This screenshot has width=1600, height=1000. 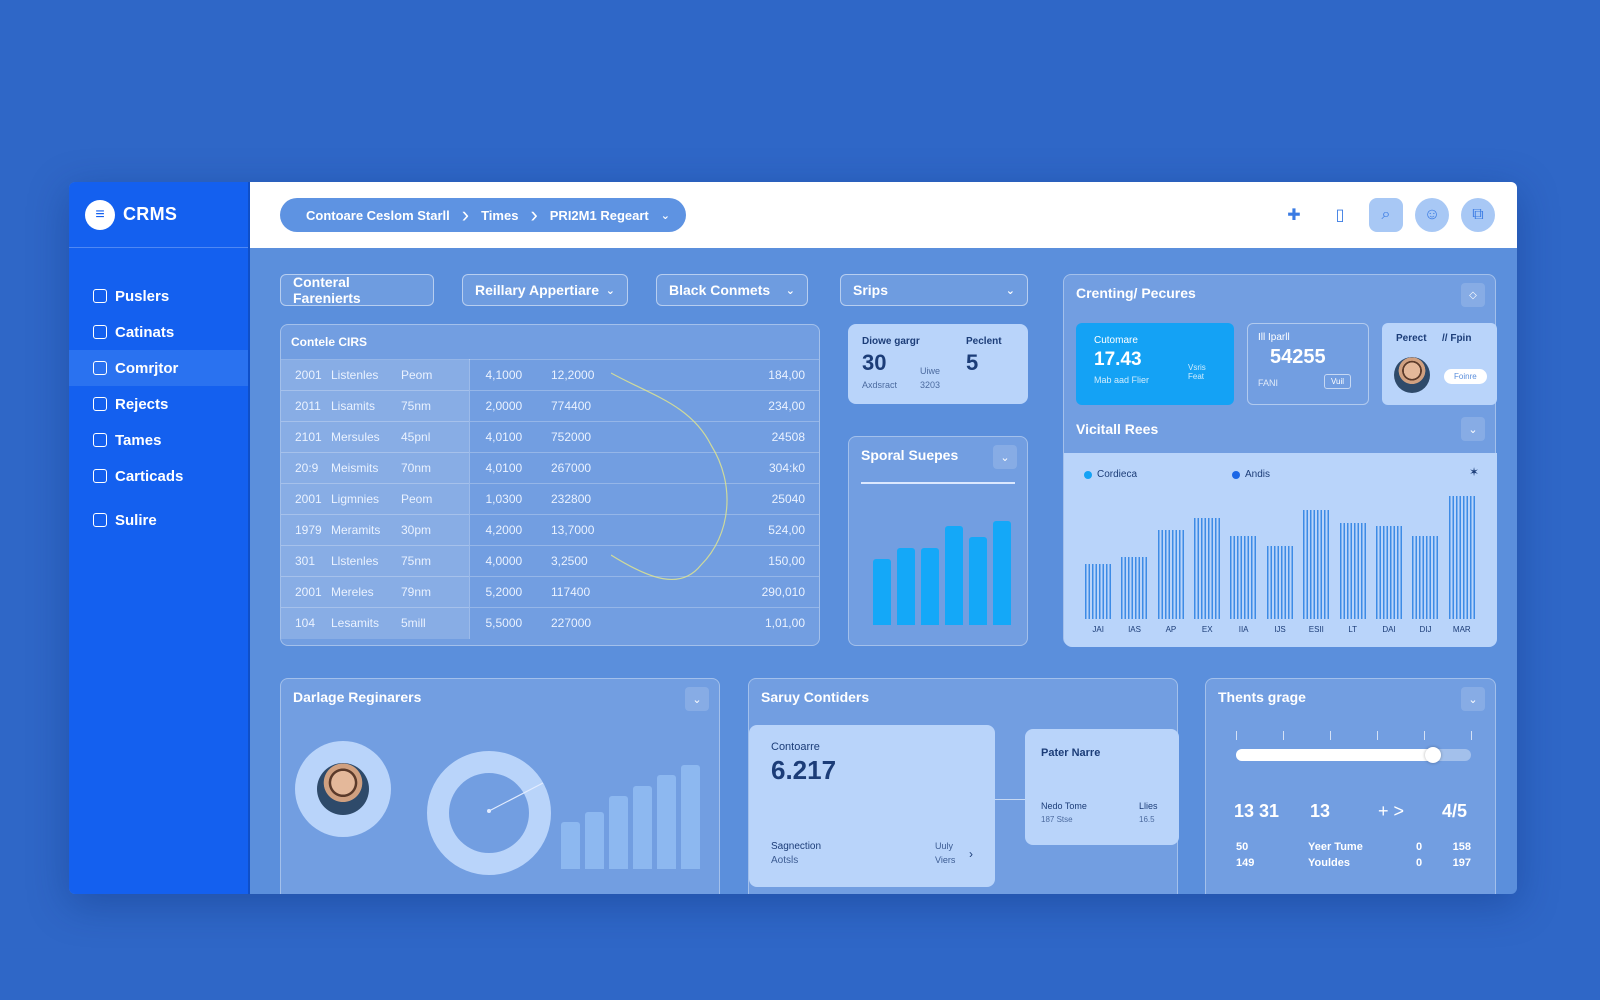 What do you see at coordinates (510, 375) in the screenshot?
I see `table-cell: 4,1000` at bounding box center [510, 375].